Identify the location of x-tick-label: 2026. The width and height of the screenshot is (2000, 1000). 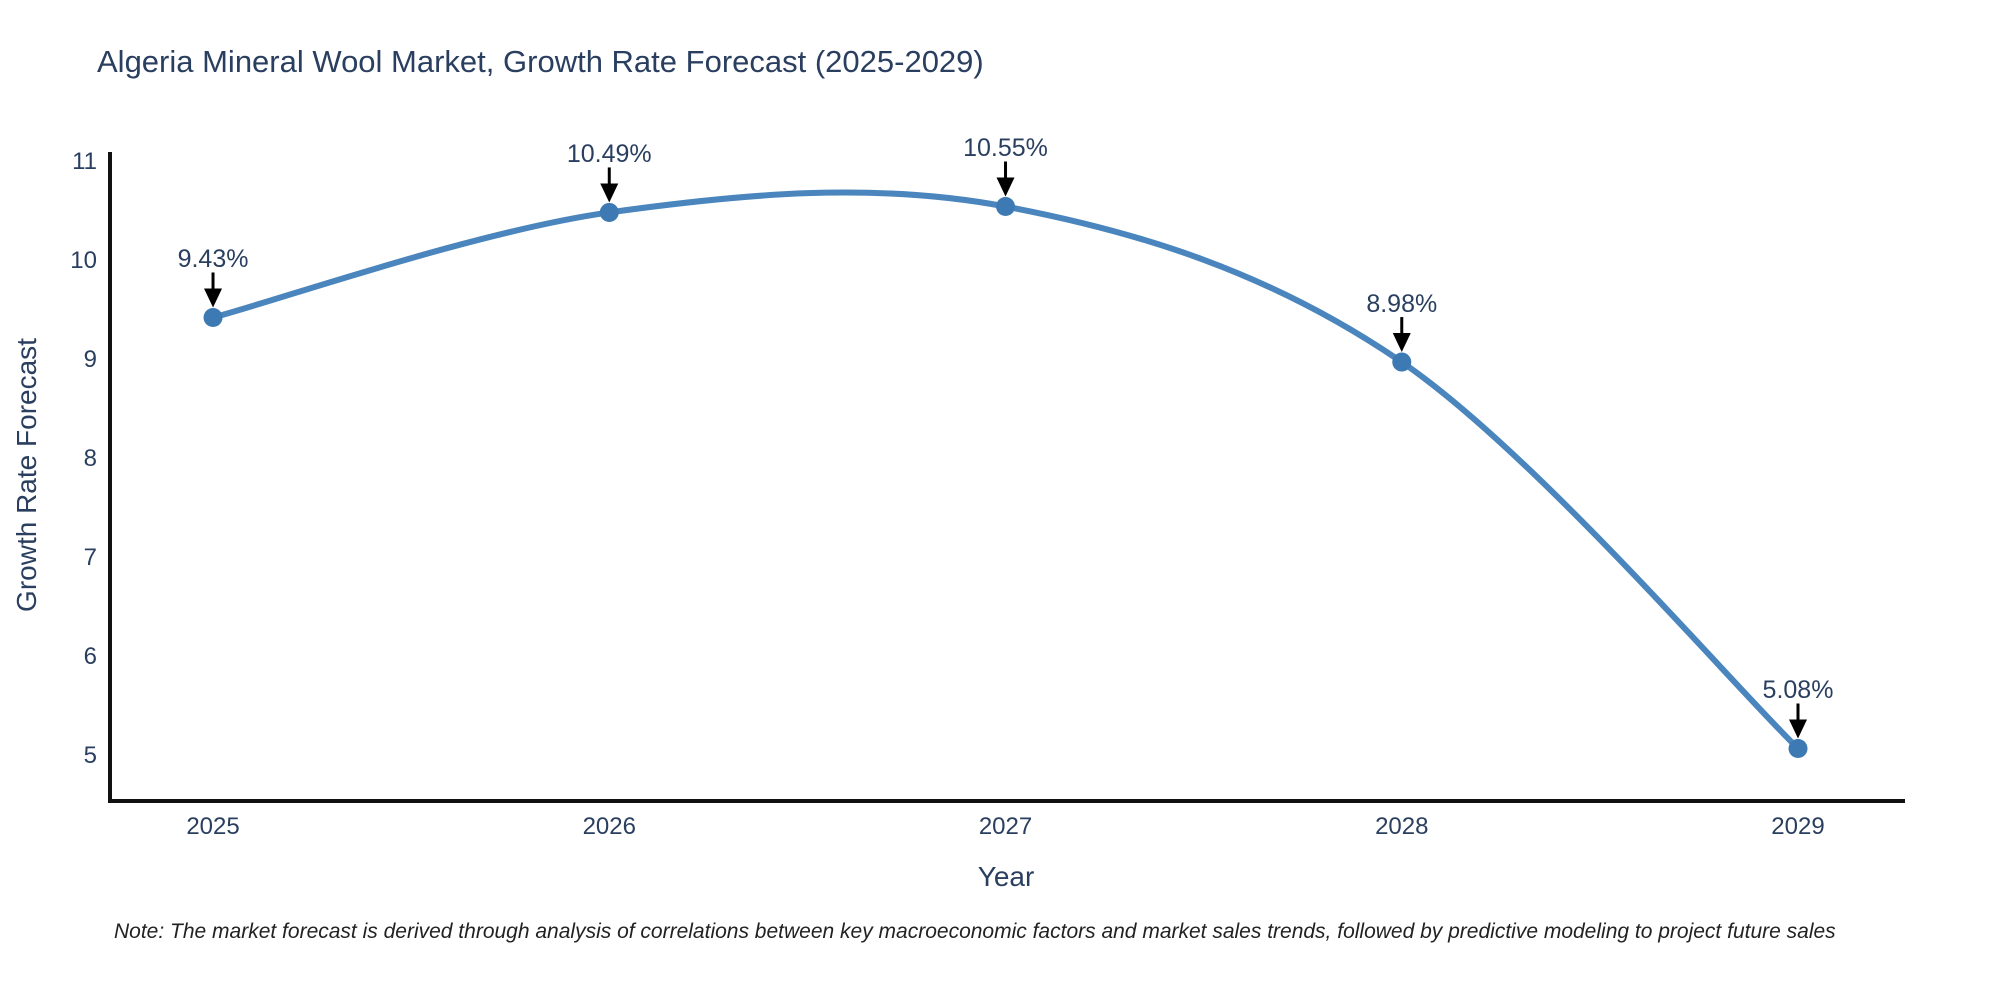
(609, 826).